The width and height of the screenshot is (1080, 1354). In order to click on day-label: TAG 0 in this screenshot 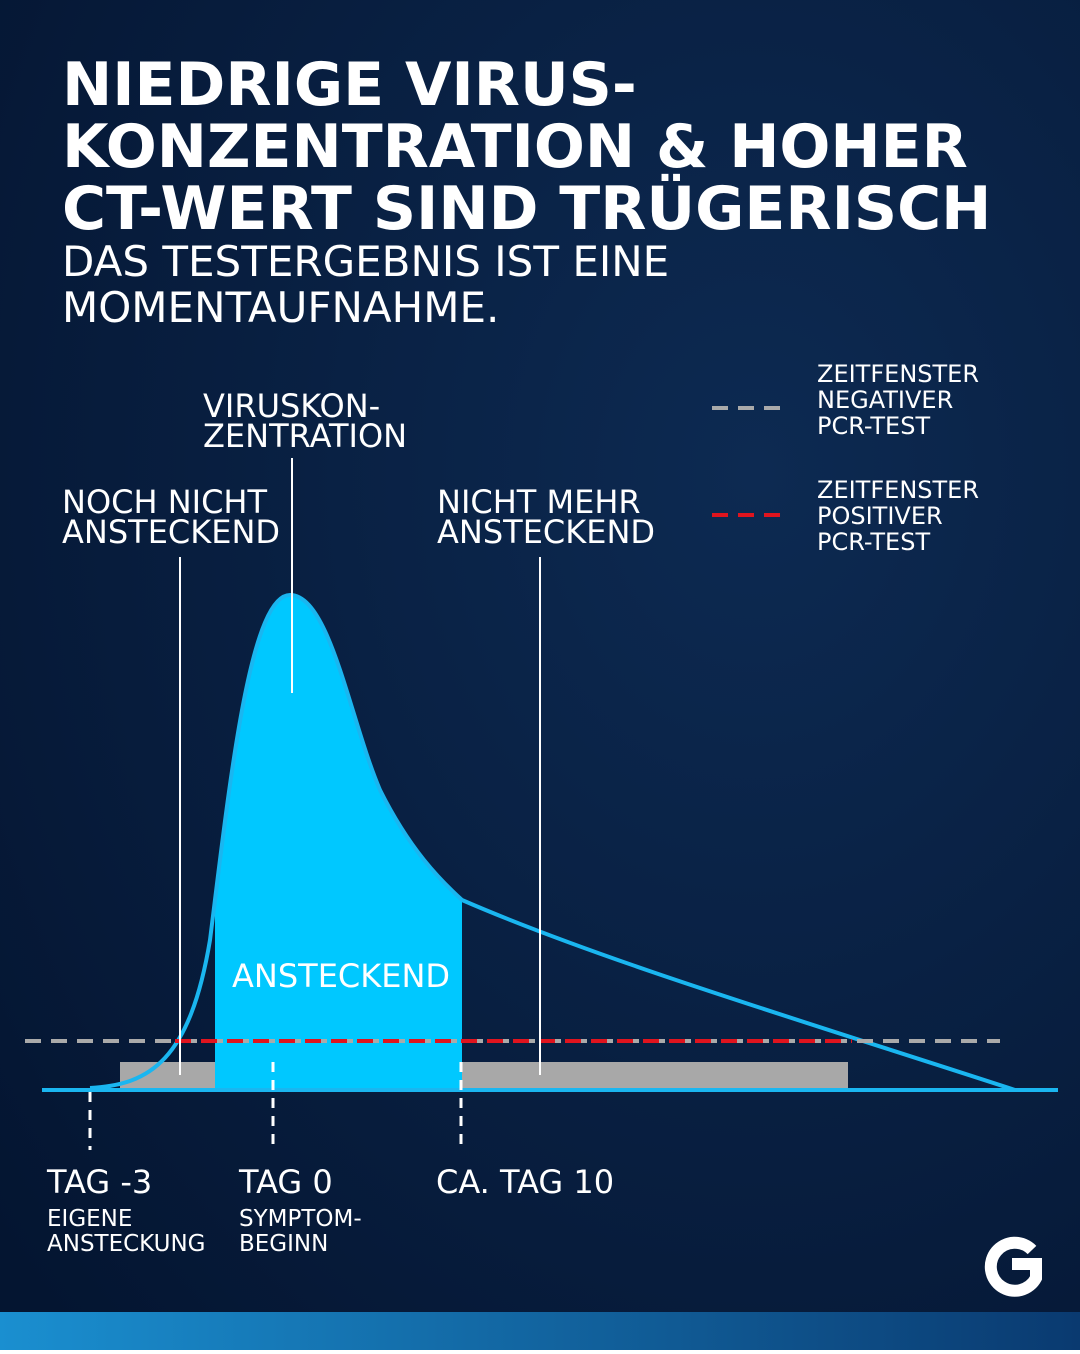, I will do `click(285, 1182)`.